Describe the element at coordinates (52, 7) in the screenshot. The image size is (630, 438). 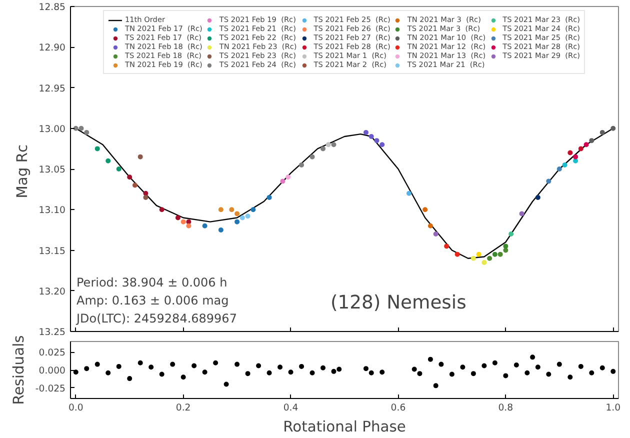
I see `y-tick-label: 12.85` at that location.